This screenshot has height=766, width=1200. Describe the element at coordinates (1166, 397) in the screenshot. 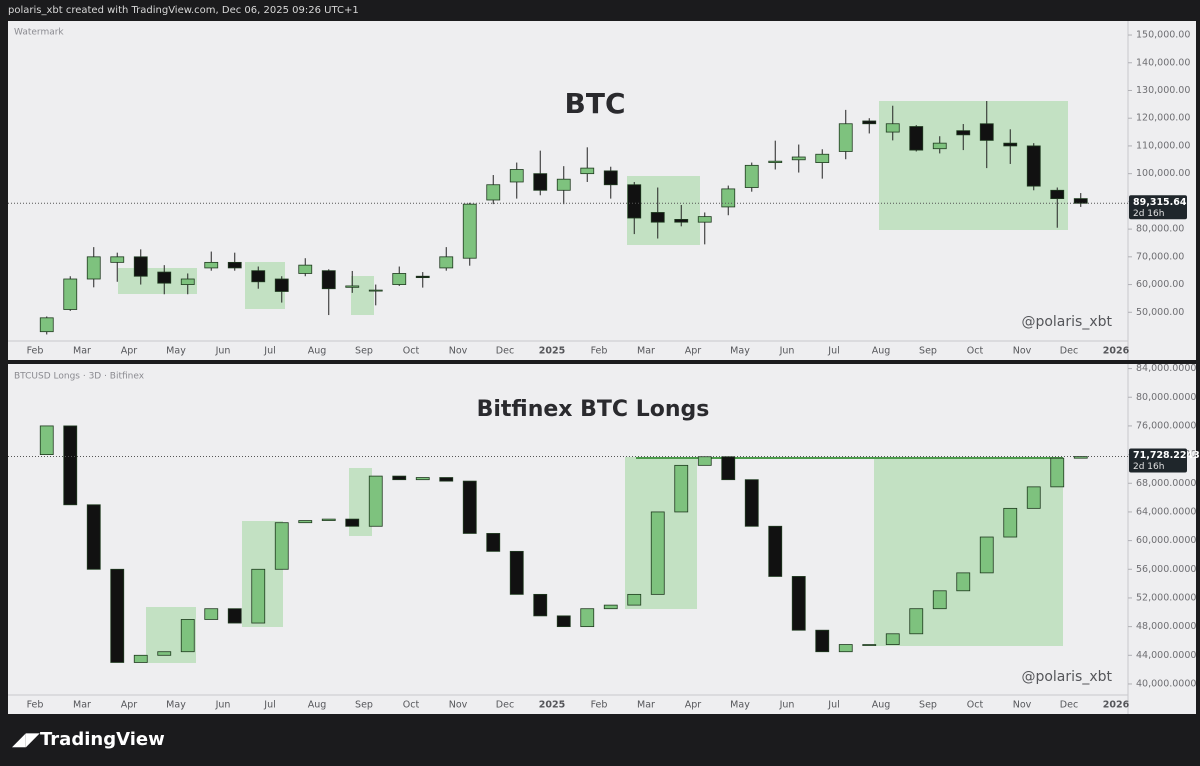

I see `y-tick-label: 80,000.0000` at that location.